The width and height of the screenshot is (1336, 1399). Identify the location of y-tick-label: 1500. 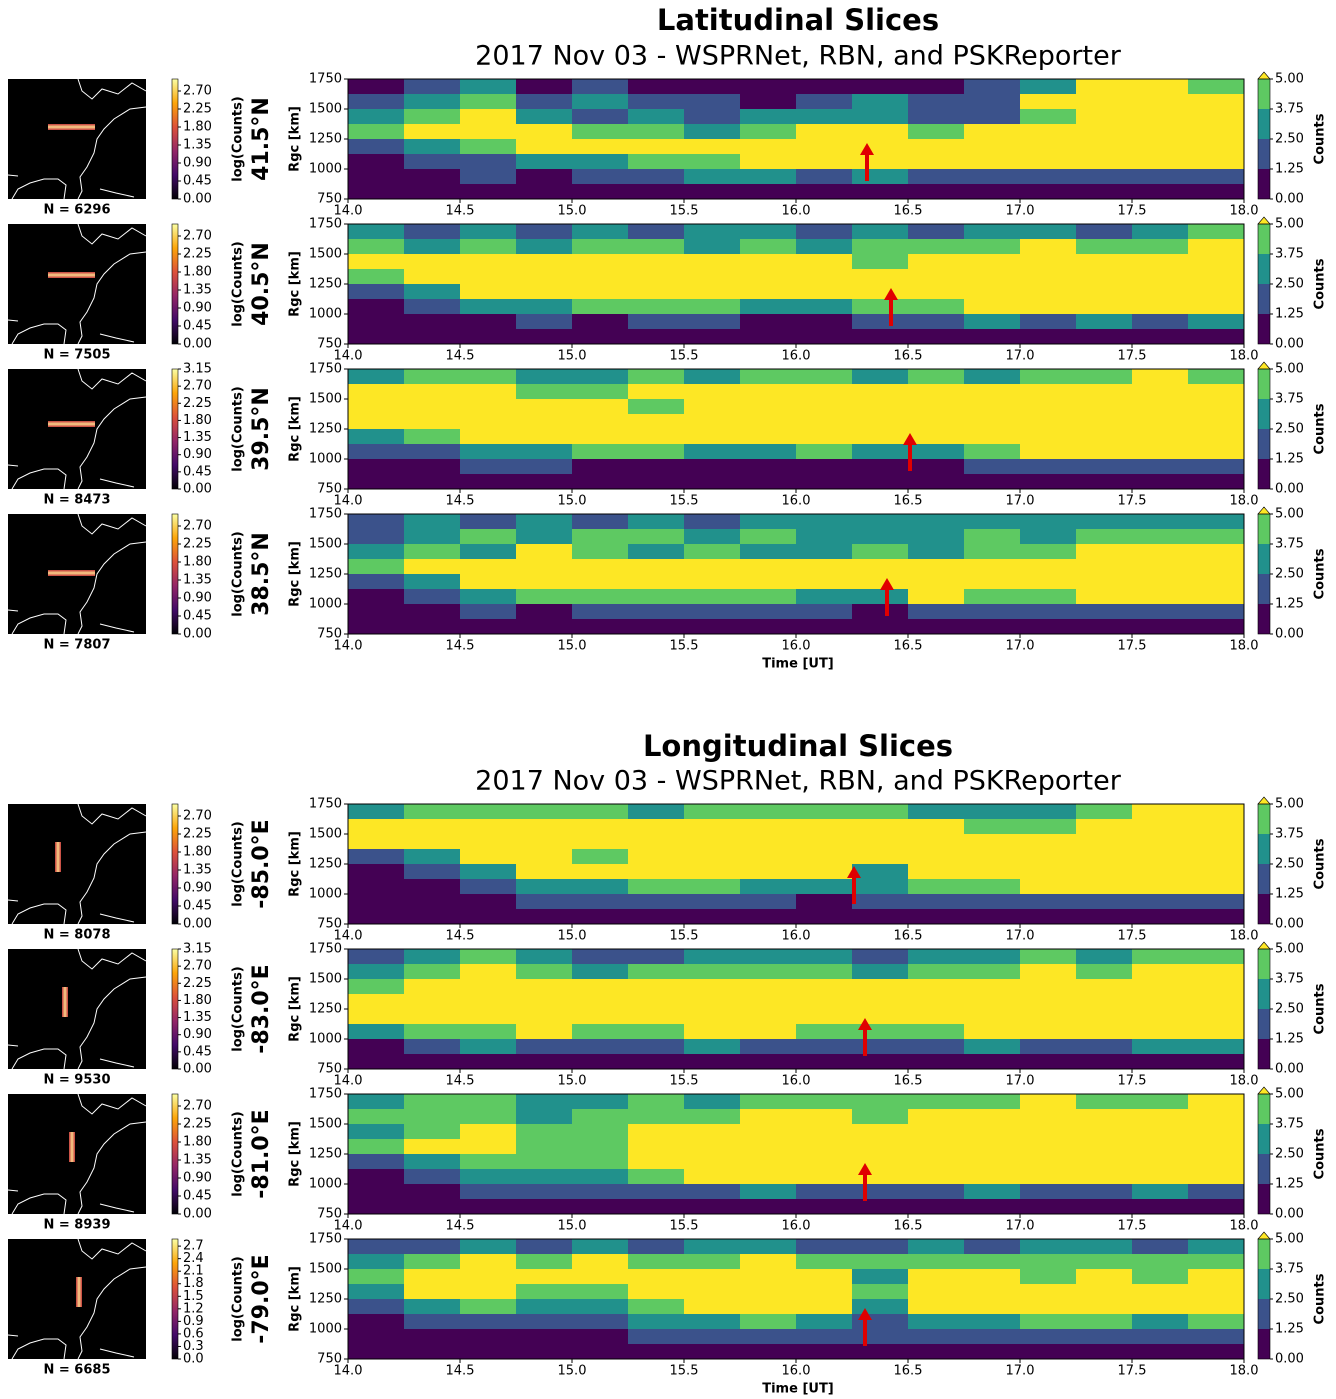
(325, 544).